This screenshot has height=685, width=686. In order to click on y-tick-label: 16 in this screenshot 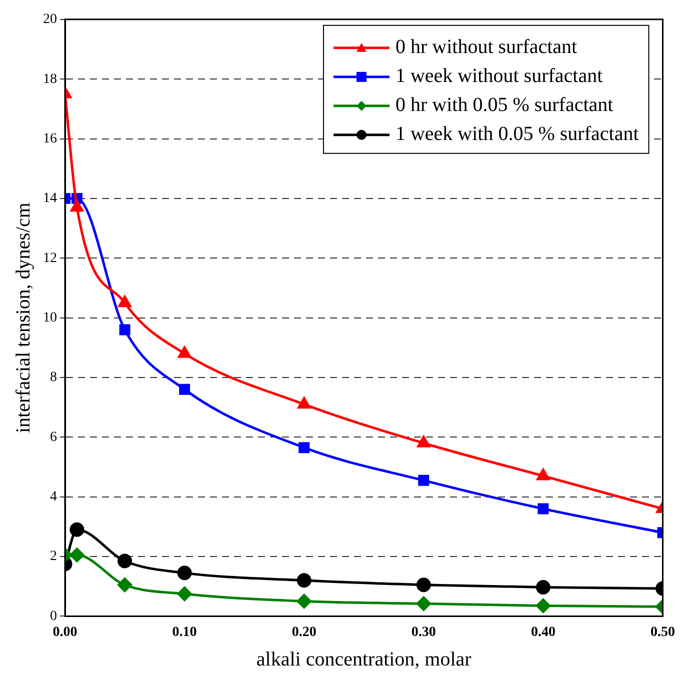, I will do `click(50, 138)`.